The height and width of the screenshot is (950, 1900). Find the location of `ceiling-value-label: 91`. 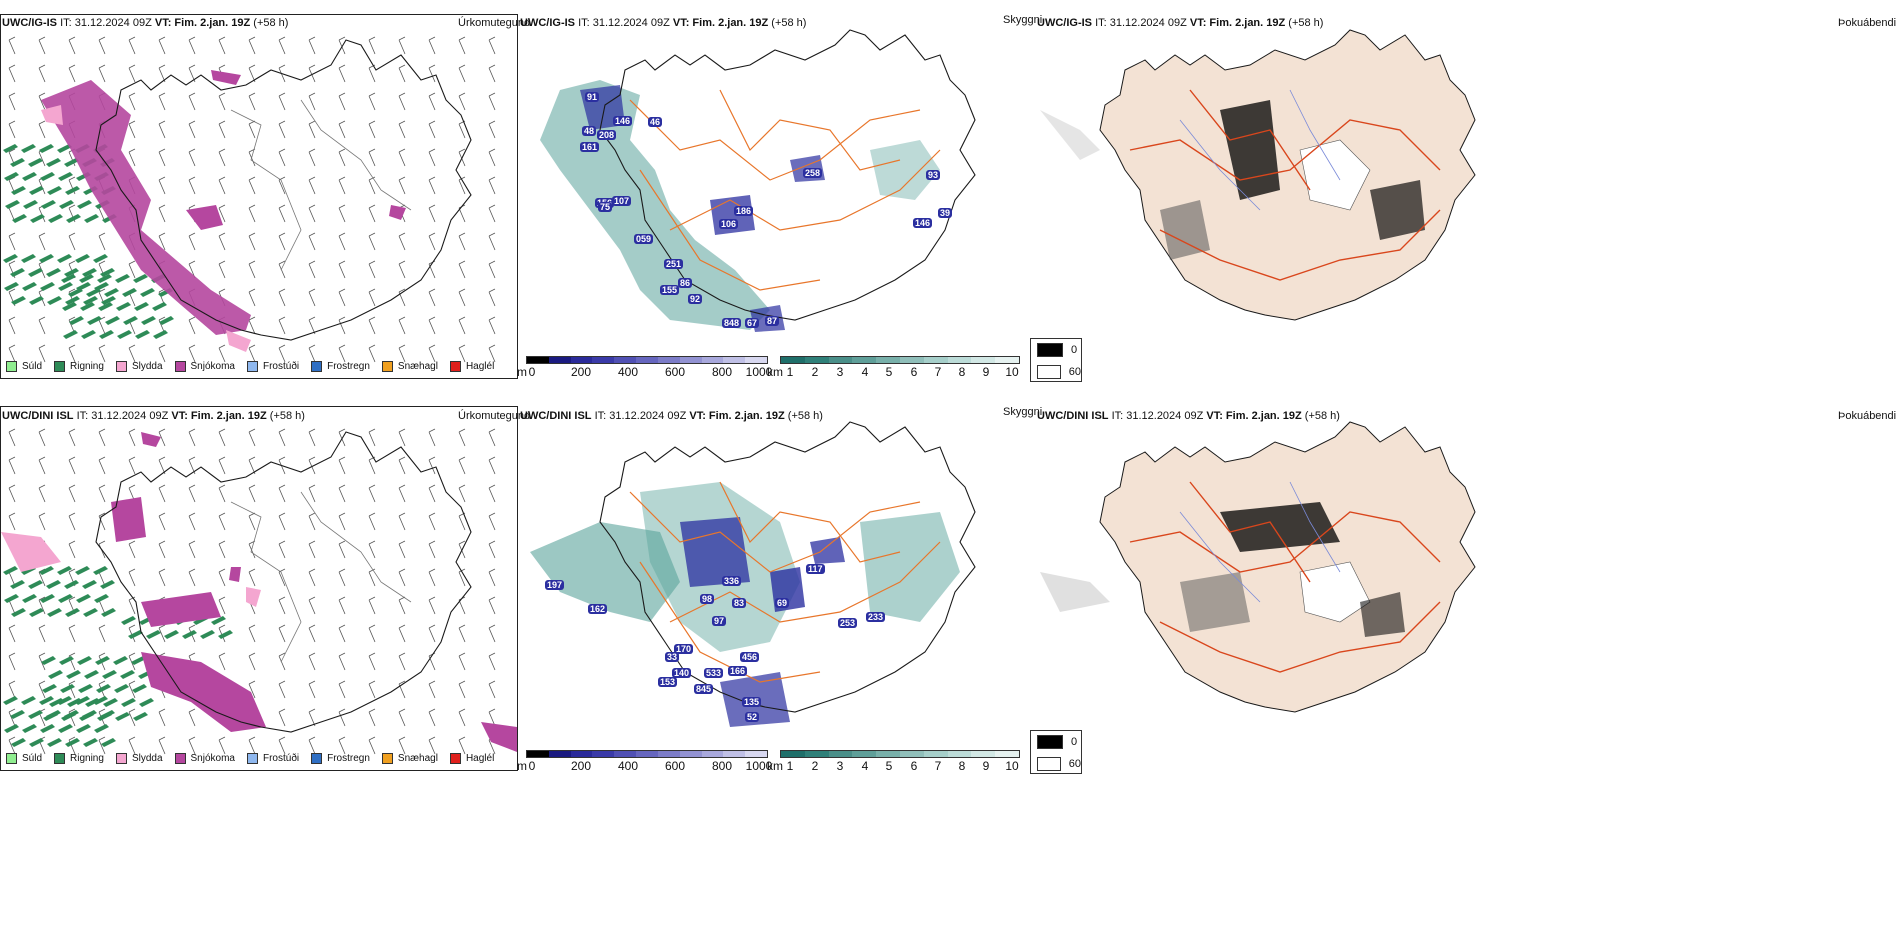

ceiling-value-label: 91 is located at coordinates (592, 97).